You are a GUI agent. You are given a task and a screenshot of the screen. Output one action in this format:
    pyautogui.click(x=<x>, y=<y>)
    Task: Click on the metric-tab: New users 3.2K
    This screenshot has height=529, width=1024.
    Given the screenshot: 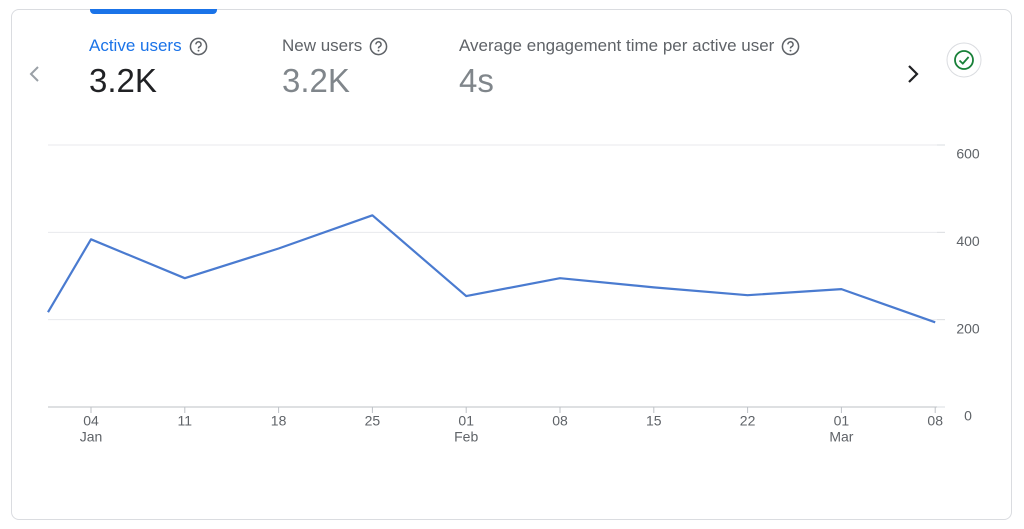 What is the action you would take?
    pyautogui.click(x=335, y=68)
    